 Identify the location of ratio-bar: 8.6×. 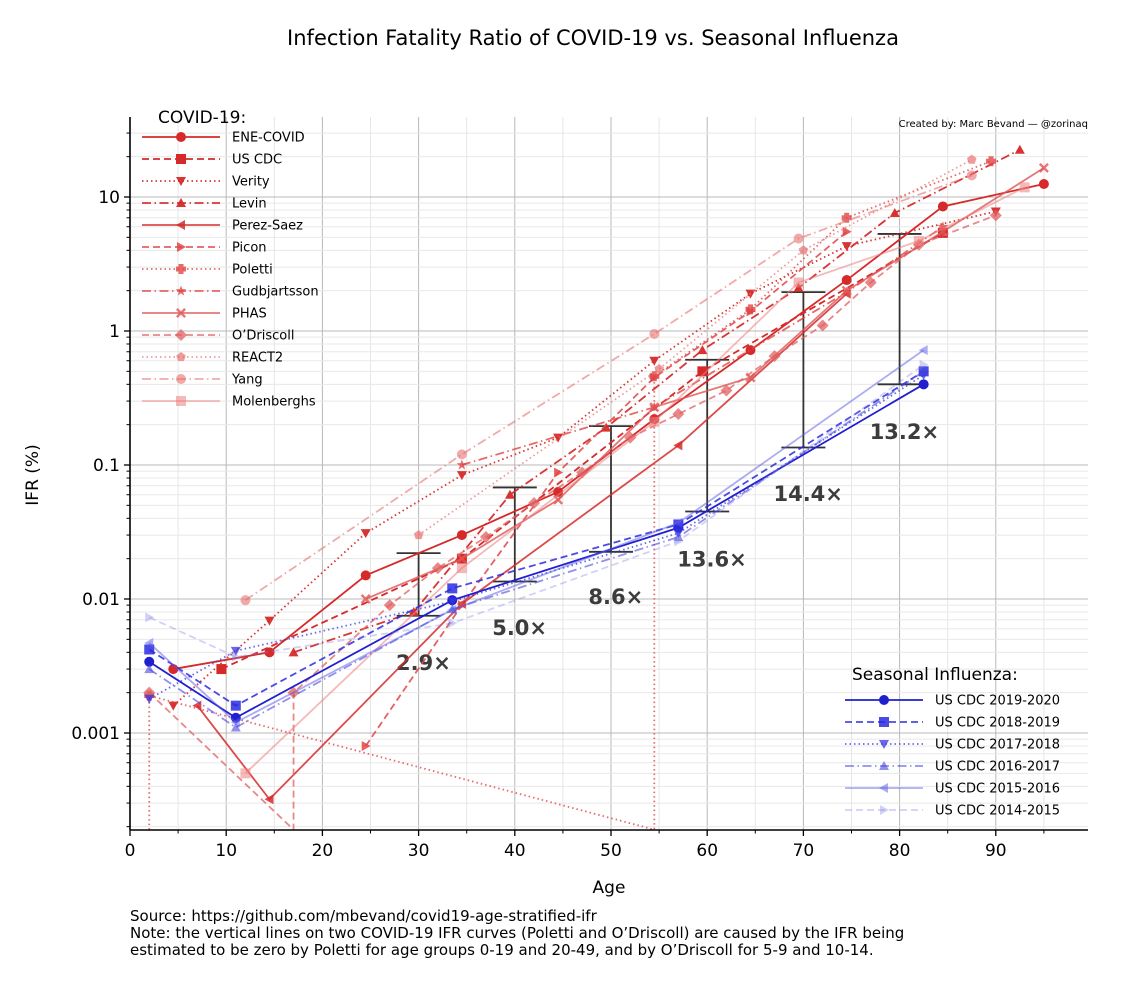
(615, 517).